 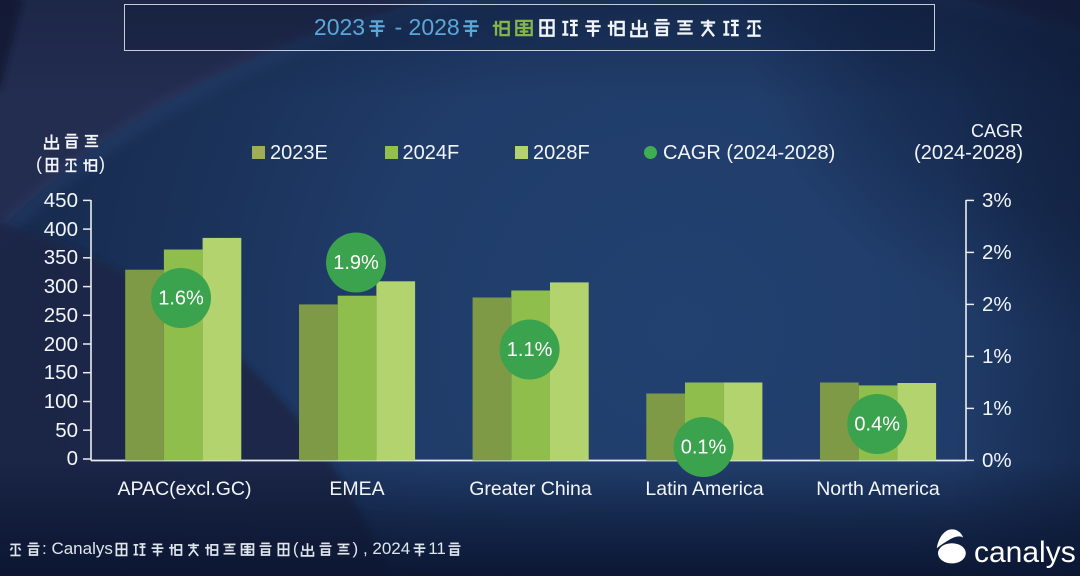 I want to click on svg-text: 0.4%, so click(x=877, y=425).